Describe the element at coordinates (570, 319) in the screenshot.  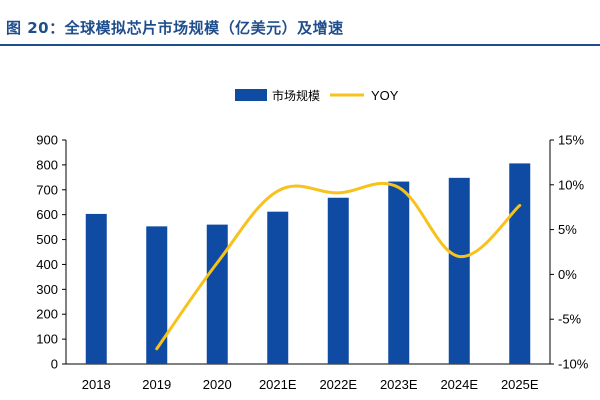
I see `right-tick-label: -5%` at that location.